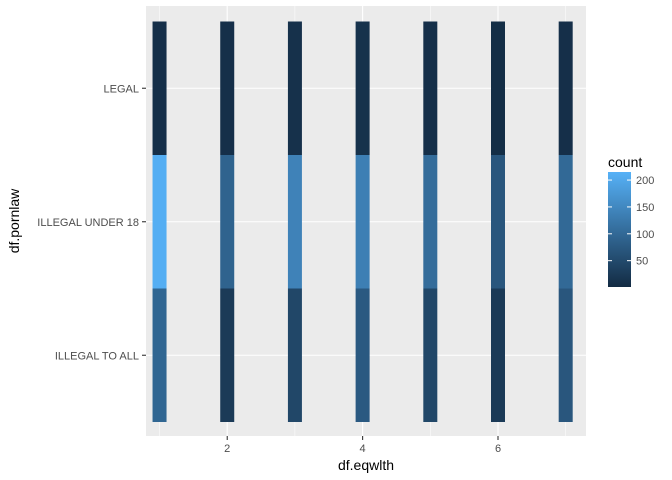  Describe the element at coordinates (625, 162) in the screenshot. I see `legend-title: count` at that location.